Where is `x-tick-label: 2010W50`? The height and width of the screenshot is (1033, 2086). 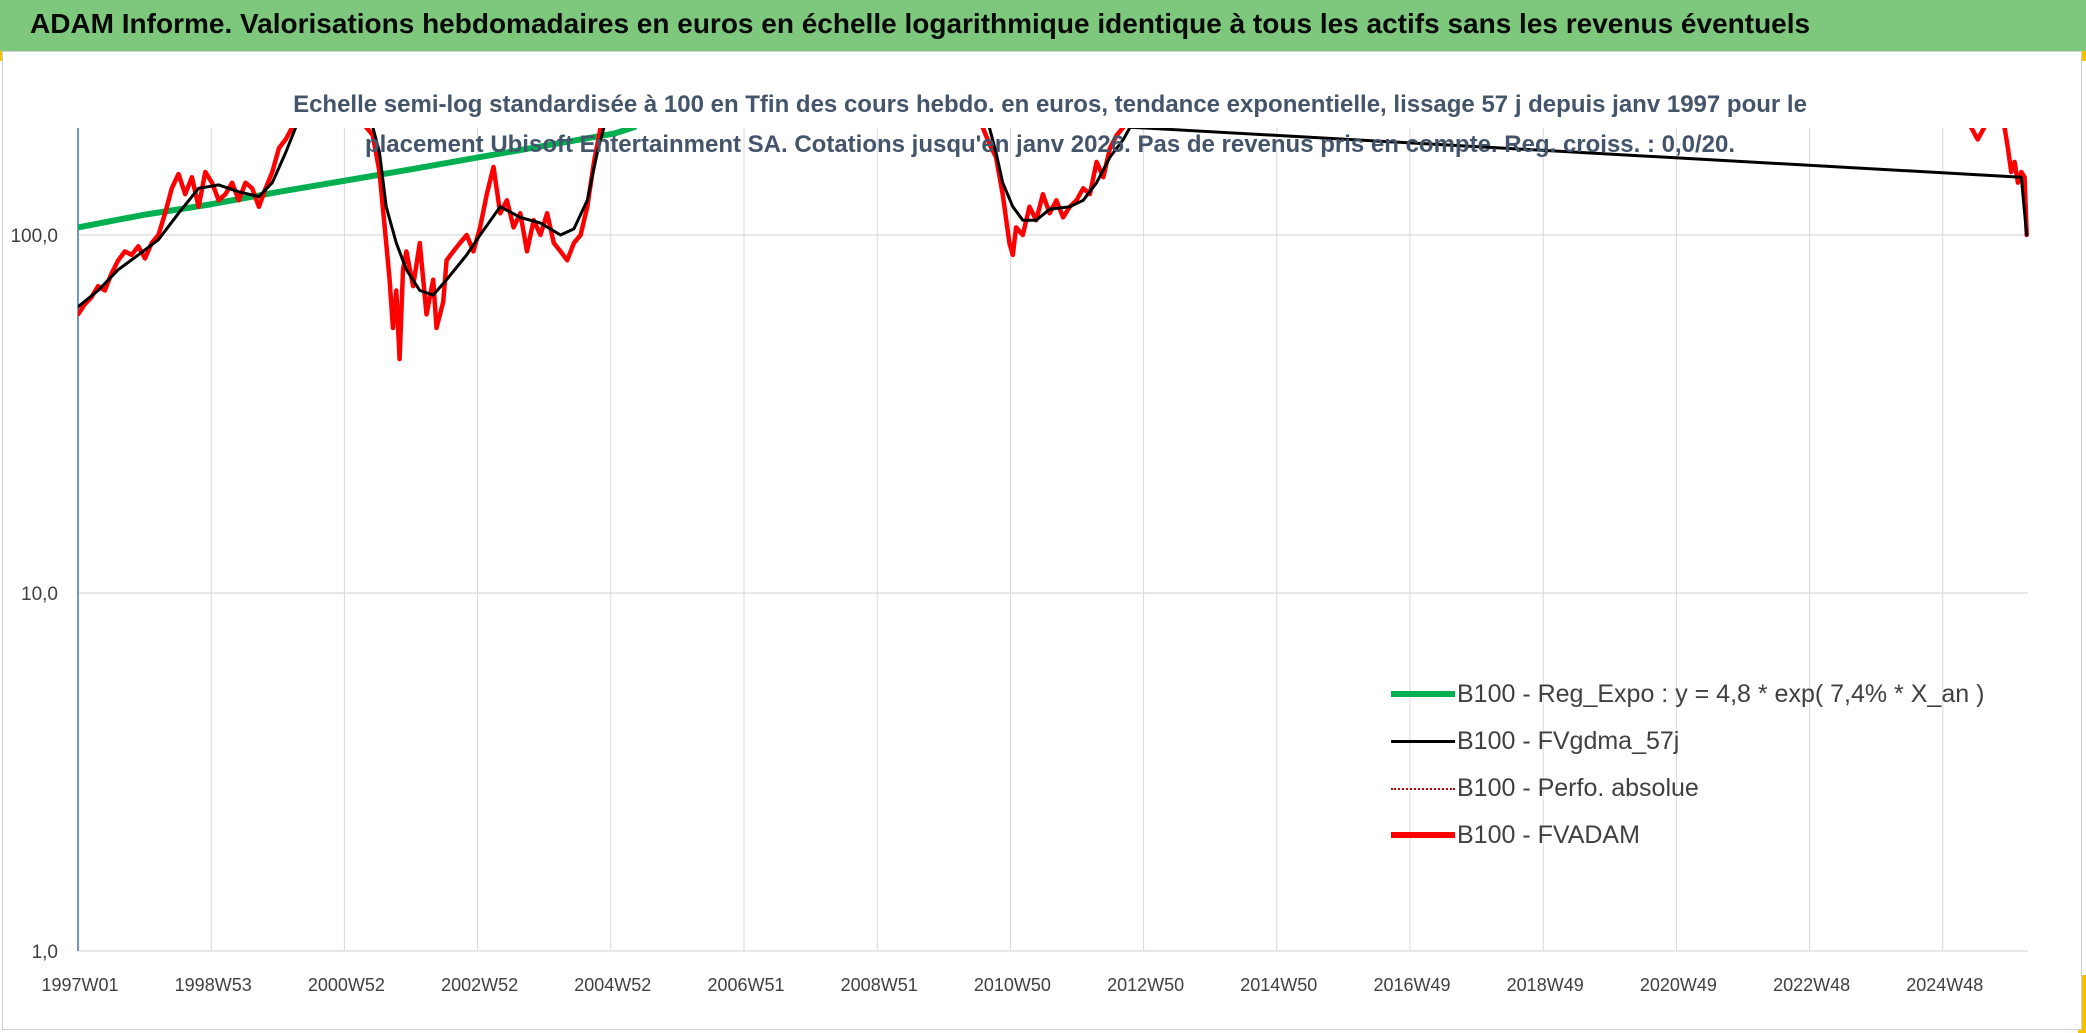 x-tick-label: 2010W50 is located at coordinates (1012, 985).